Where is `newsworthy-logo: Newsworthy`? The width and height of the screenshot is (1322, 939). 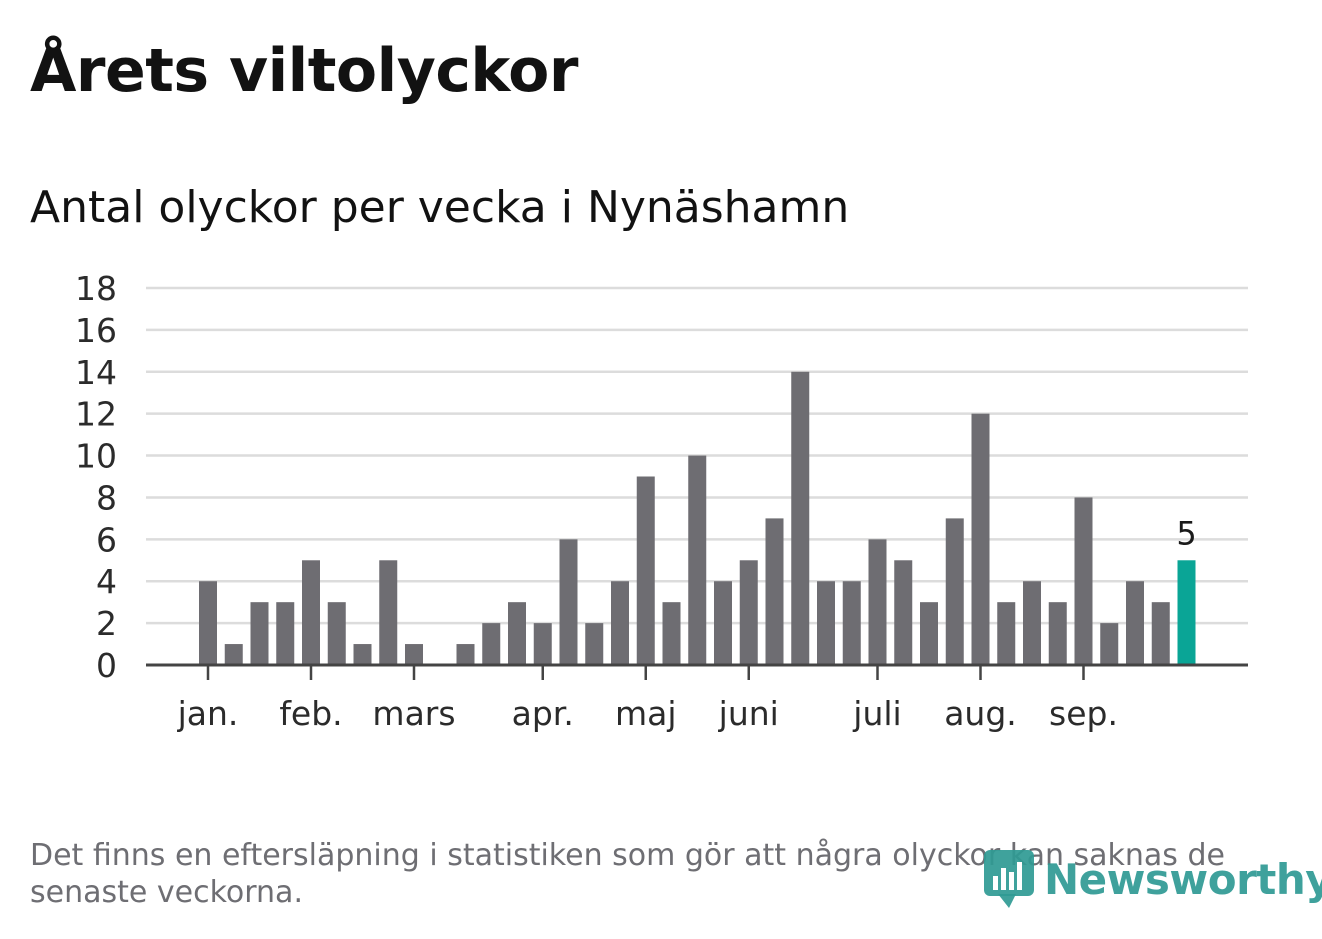
newsworthy-logo: Newsworthy is located at coordinates (1152, 879).